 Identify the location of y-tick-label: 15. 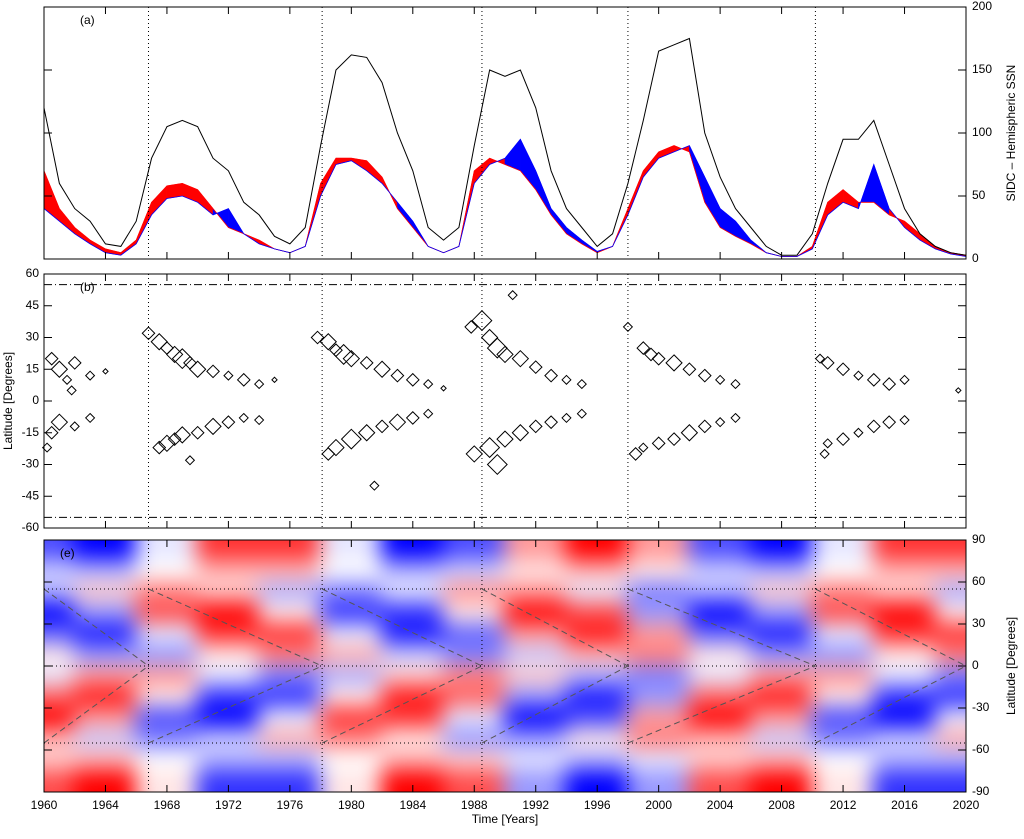
(33, 368).